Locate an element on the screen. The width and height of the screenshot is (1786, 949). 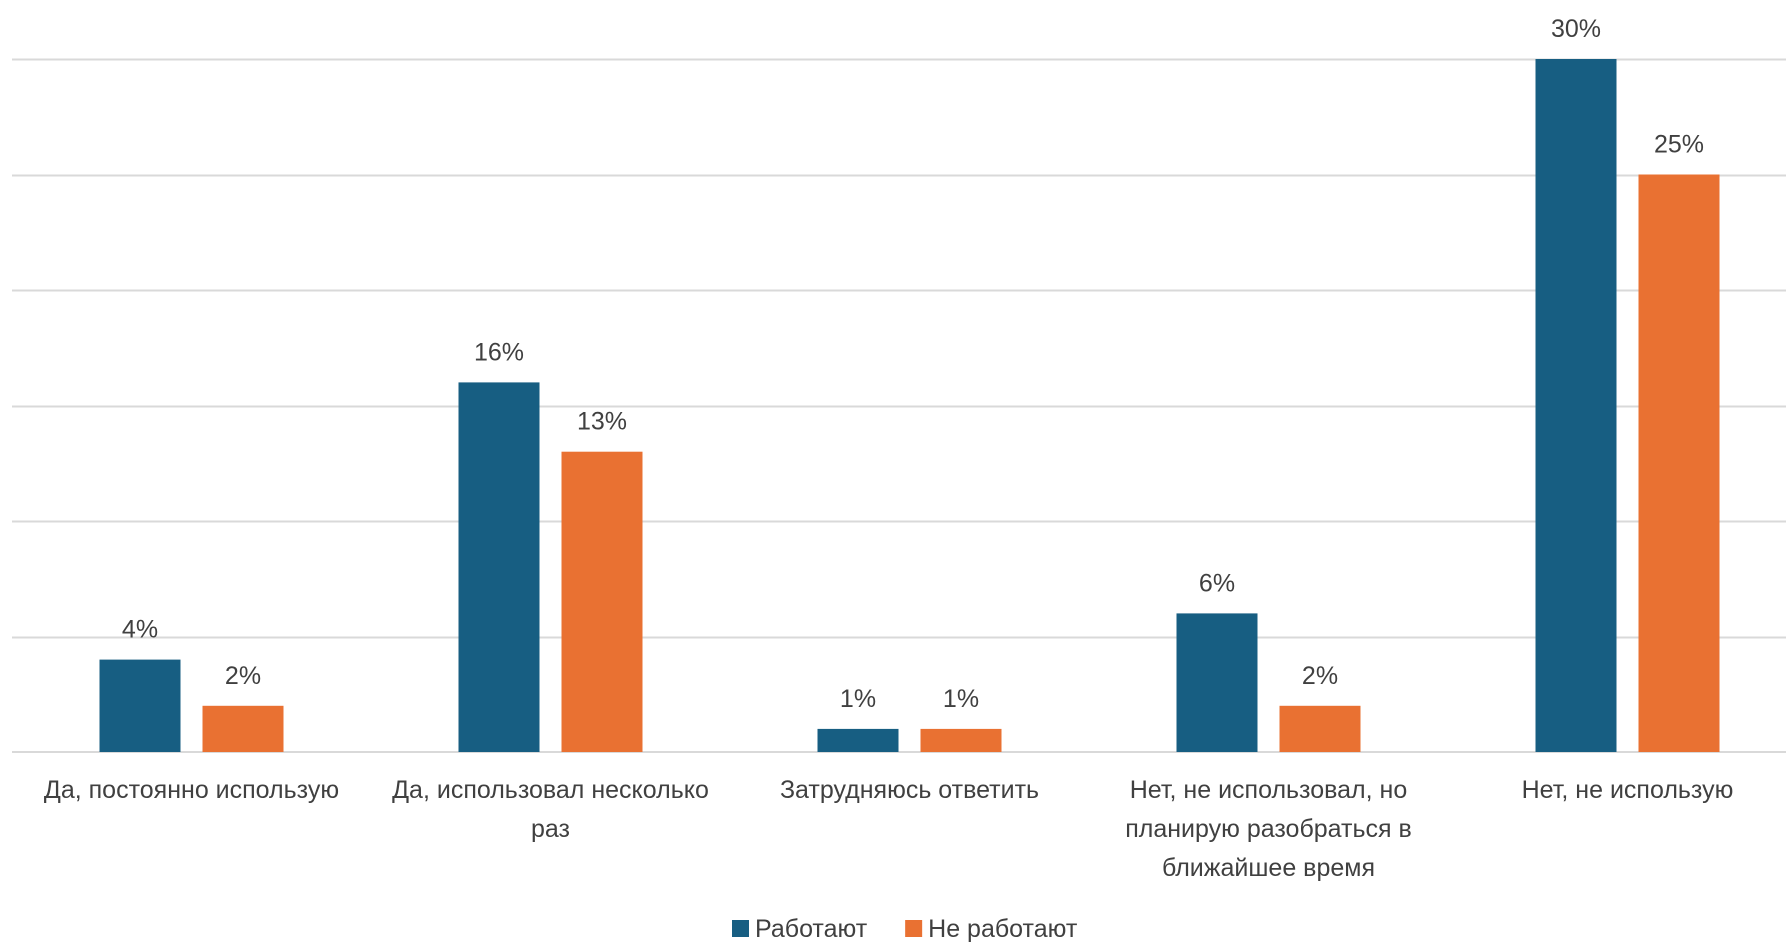
category-label: Да, постоянно использую is located at coordinates (191, 790).